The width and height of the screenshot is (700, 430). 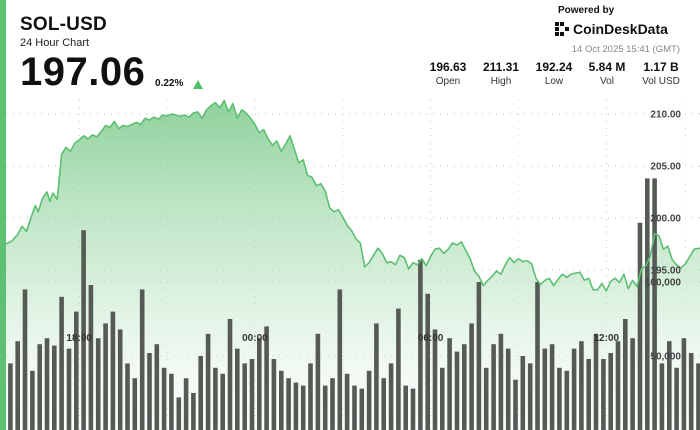 I want to click on stat-vol: 5.84 M Vol, so click(x=607, y=73).